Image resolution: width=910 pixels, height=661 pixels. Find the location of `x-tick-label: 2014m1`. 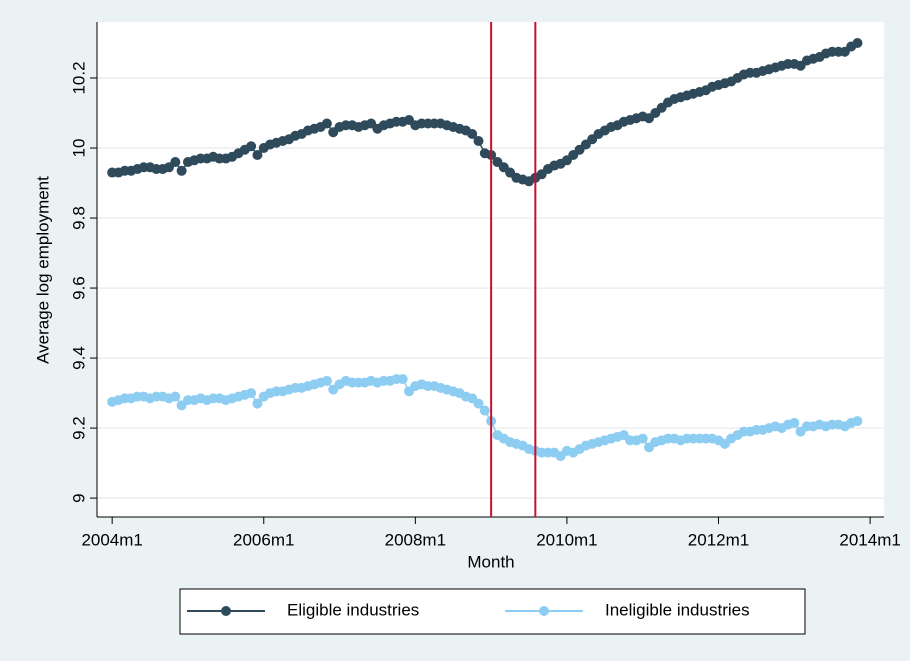

x-tick-label: 2014m1 is located at coordinates (869, 539).